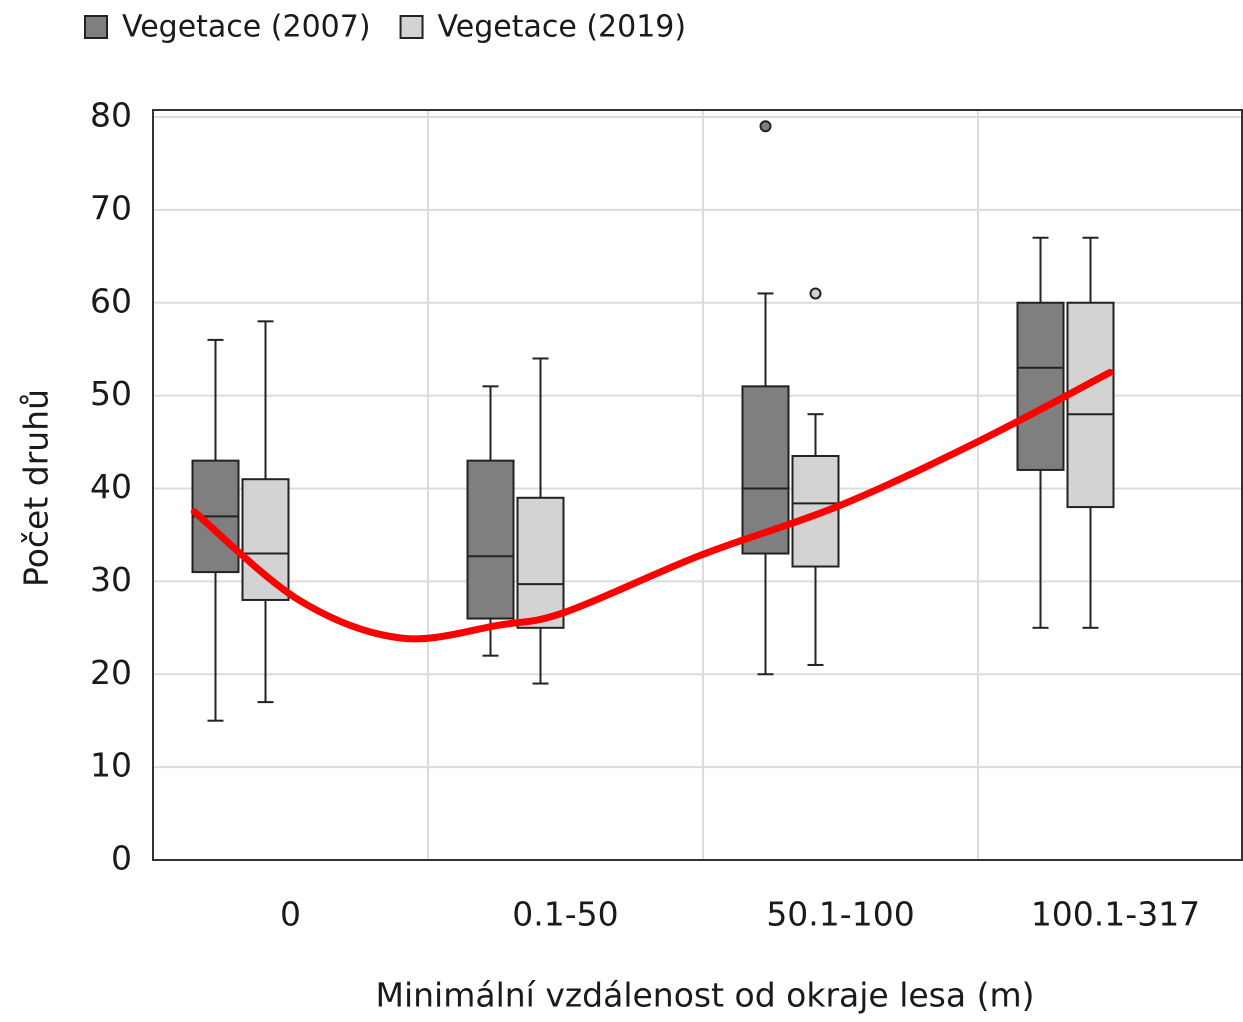 The width and height of the screenshot is (1243, 1022). I want to click on y-axis-title: Počet druhů, so click(36, 488).